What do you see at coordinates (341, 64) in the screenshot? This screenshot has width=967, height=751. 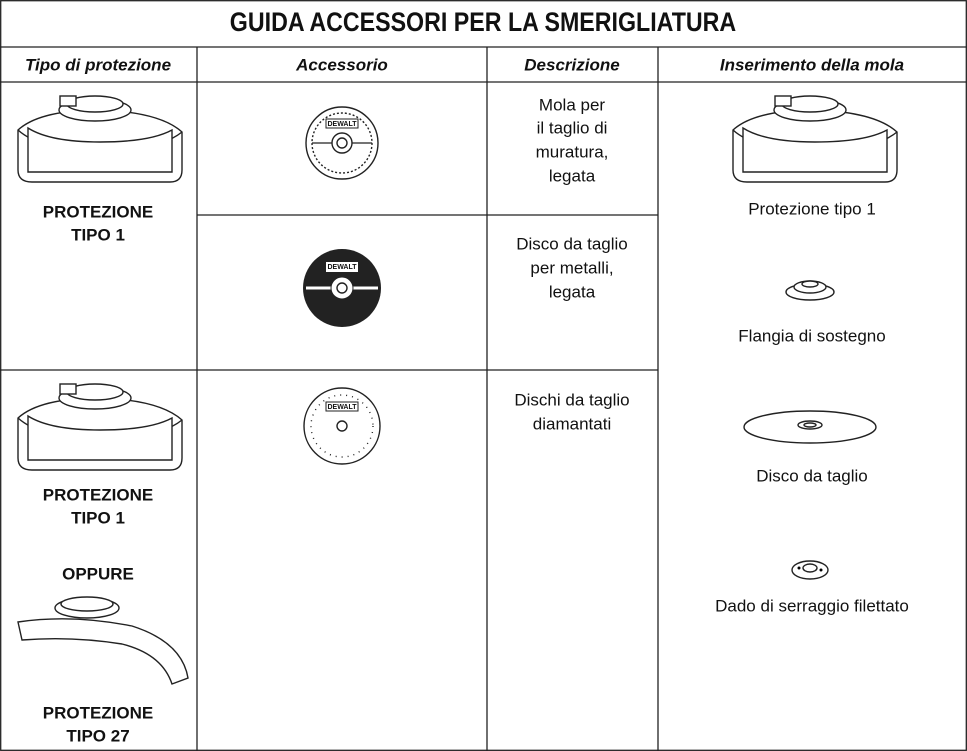 I see `header: Accessorio` at bounding box center [341, 64].